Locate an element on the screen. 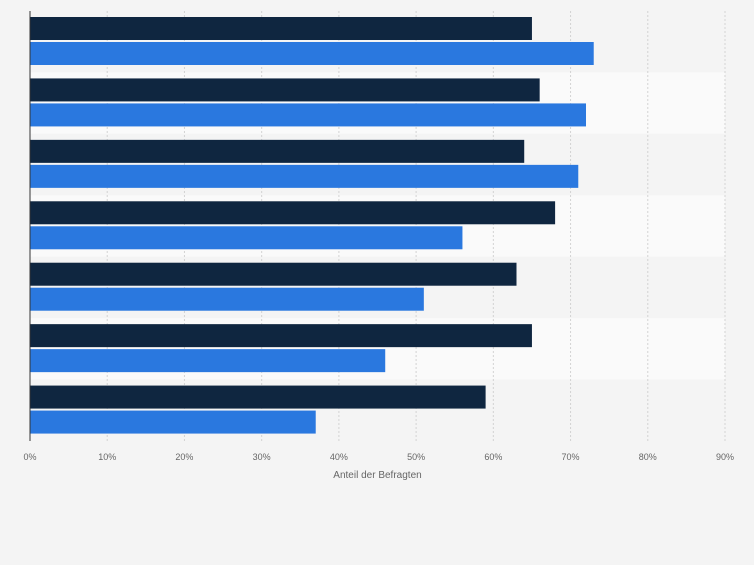  x-tick-label: 10% is located at coordinates (107, 457).